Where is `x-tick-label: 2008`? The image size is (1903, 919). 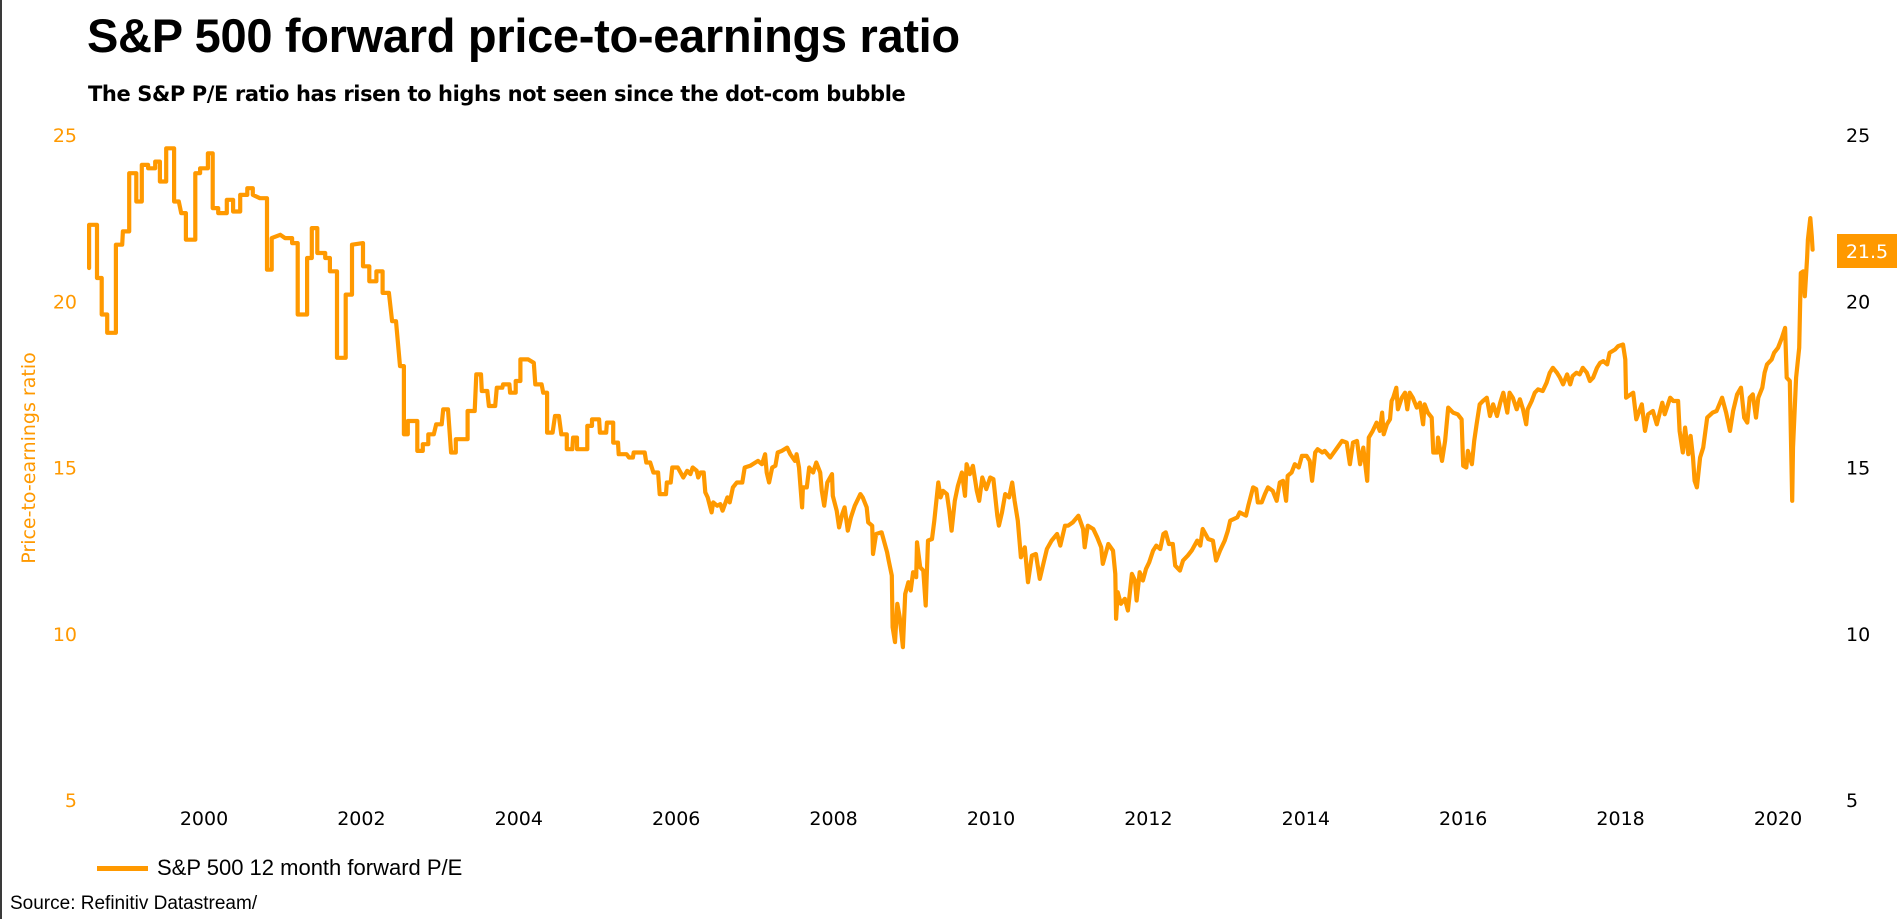 x-tick-label: 2008 is located at coordinates (833, 819).